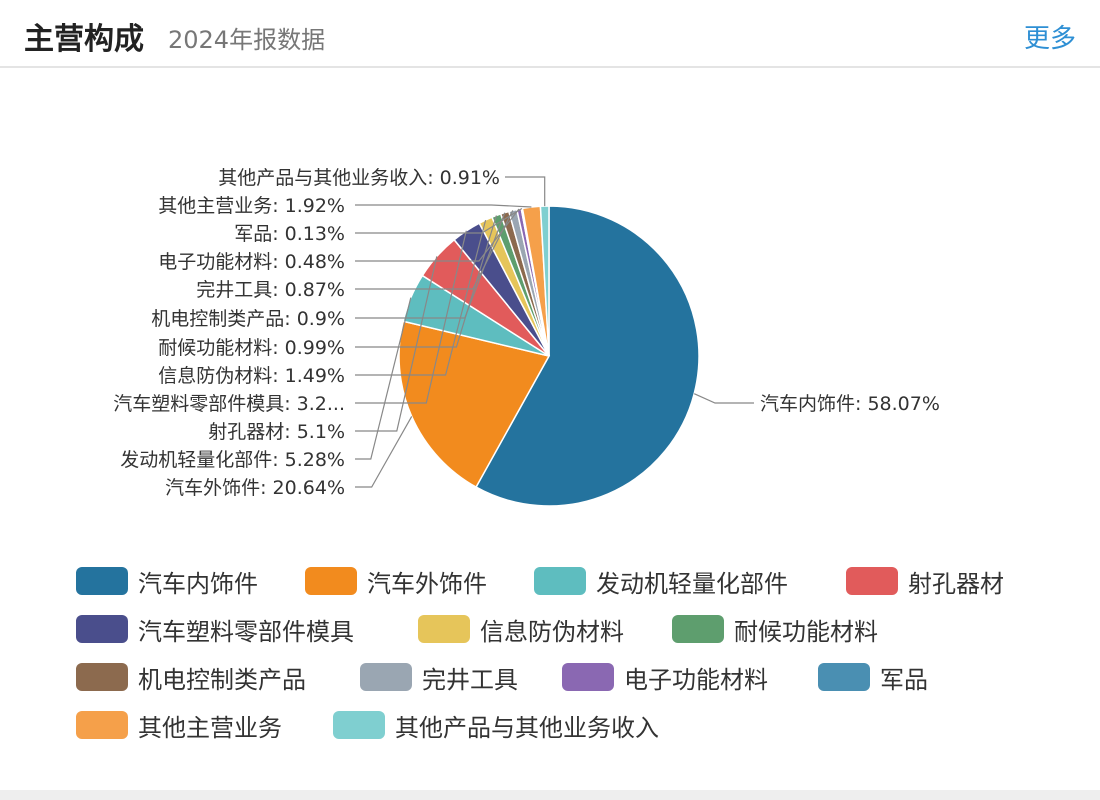 The image size is (1100, 800). Describe the element at coordinates (251, 348) in the screenshot. I see `slice-label-6: 耐候功能材料: 0.99%` at that location.